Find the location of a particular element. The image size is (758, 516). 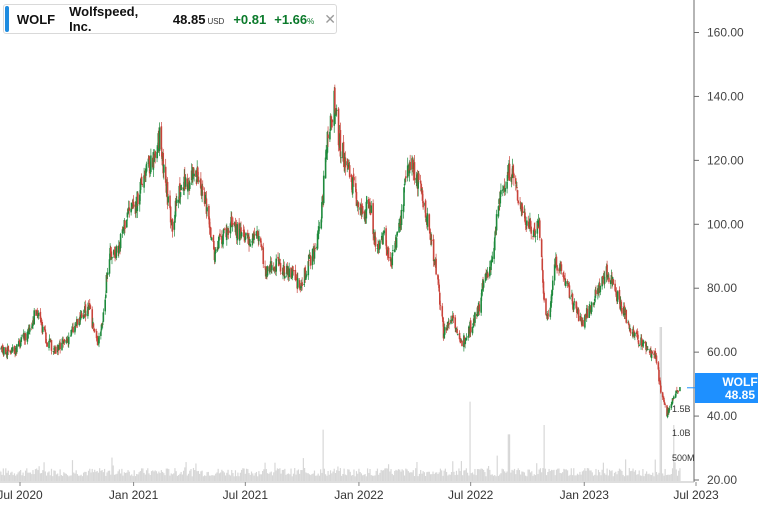

percent-change: +1.66 is located at coordinates (290, 19).